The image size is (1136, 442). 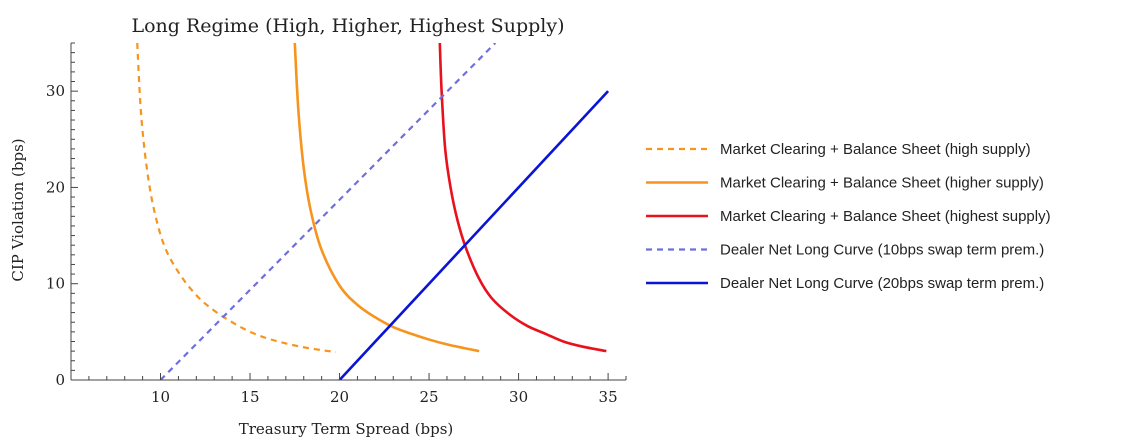 What do you see at coordinates (518, 397) in the screenshot?
I see `x-tick-label: 30` at bounding box center [518, 397].